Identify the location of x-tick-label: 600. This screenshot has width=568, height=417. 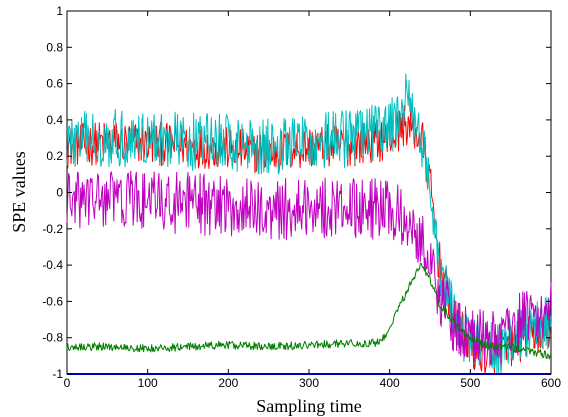
(551, 383).